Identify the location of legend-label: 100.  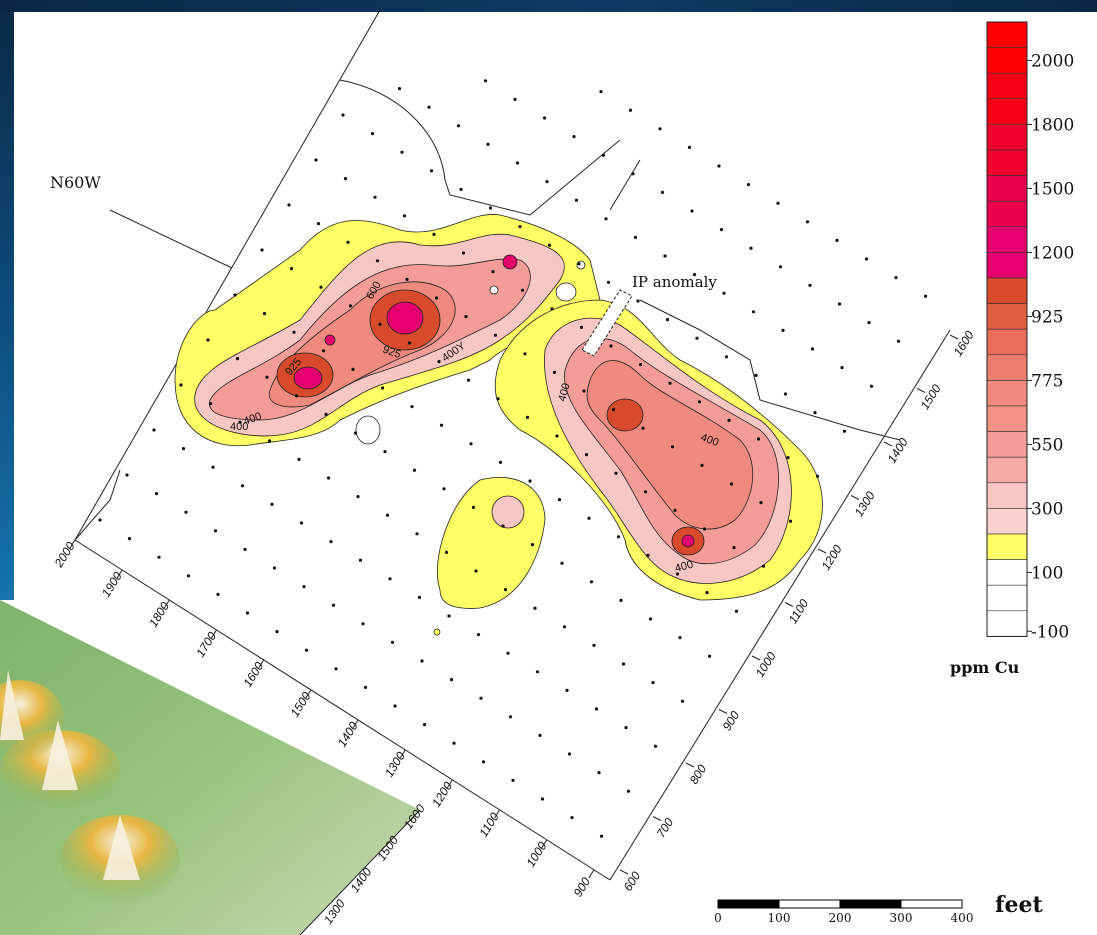
(1047, 573).